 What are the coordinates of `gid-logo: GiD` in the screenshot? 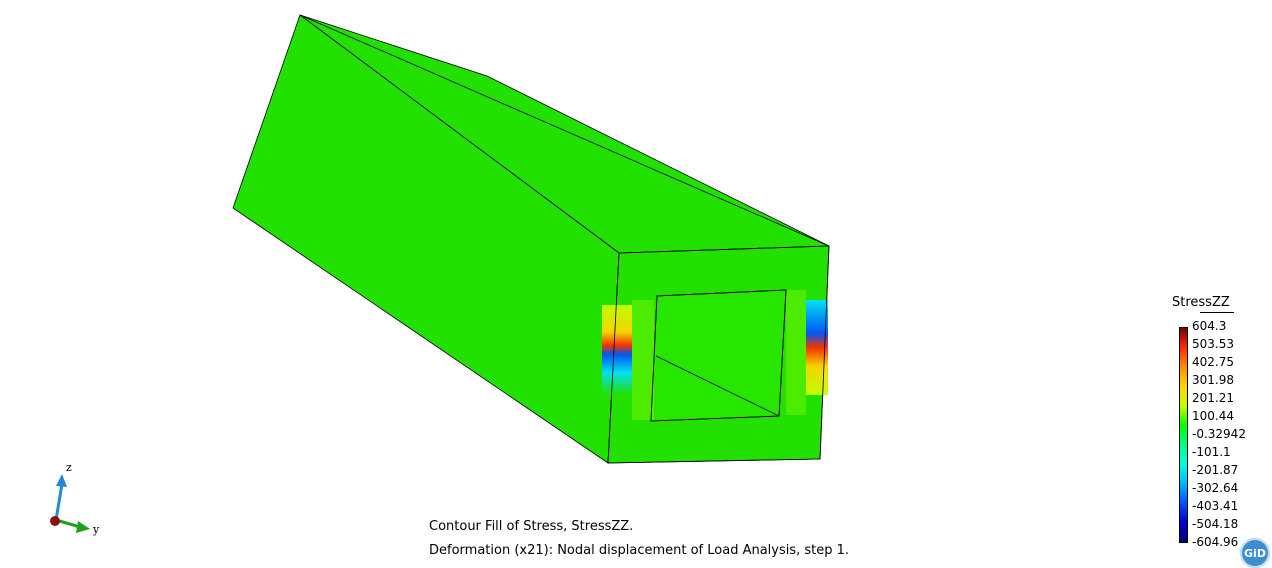 It's located at (1255, 553).